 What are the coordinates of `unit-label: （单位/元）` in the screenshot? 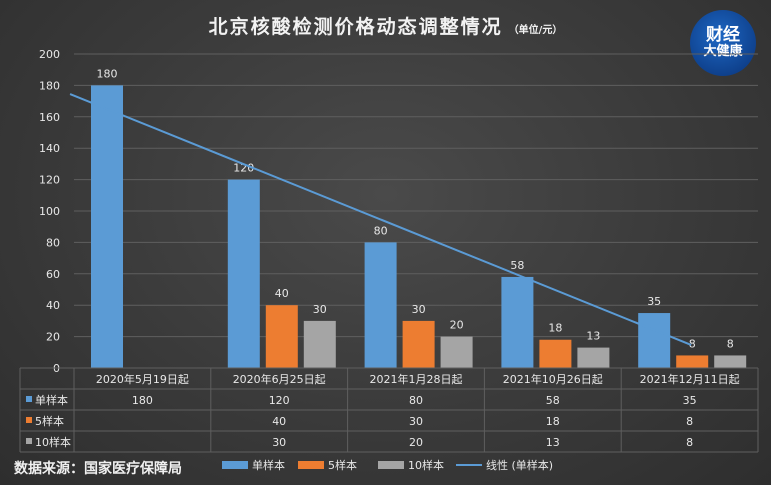 It's located at (535, 30).